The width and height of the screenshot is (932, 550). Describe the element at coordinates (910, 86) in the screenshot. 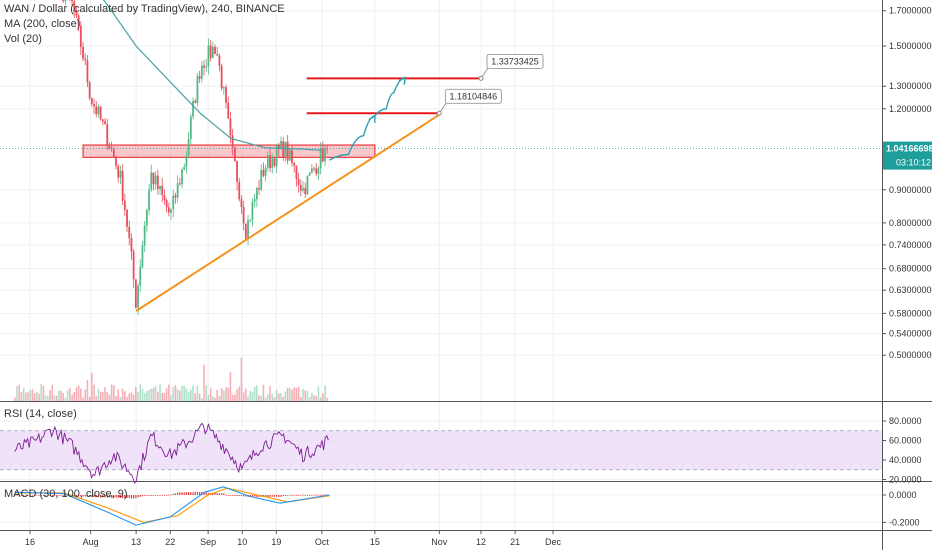

I see `price-tick-label: 1.30000000` at that location.